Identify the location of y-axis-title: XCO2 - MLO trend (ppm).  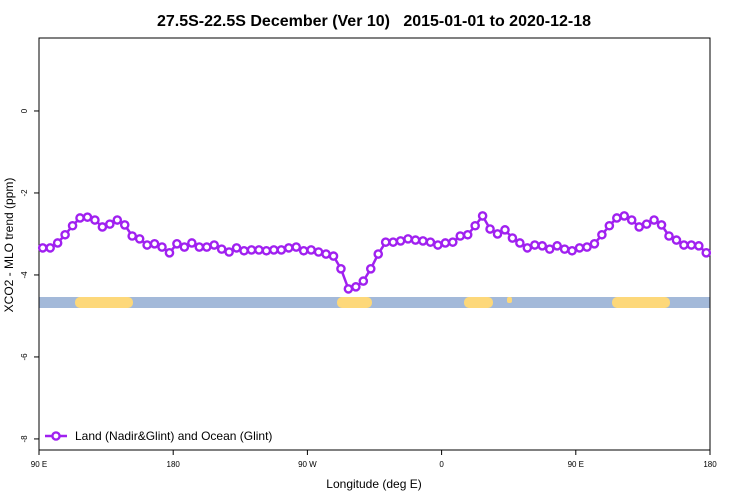
(9, 245).